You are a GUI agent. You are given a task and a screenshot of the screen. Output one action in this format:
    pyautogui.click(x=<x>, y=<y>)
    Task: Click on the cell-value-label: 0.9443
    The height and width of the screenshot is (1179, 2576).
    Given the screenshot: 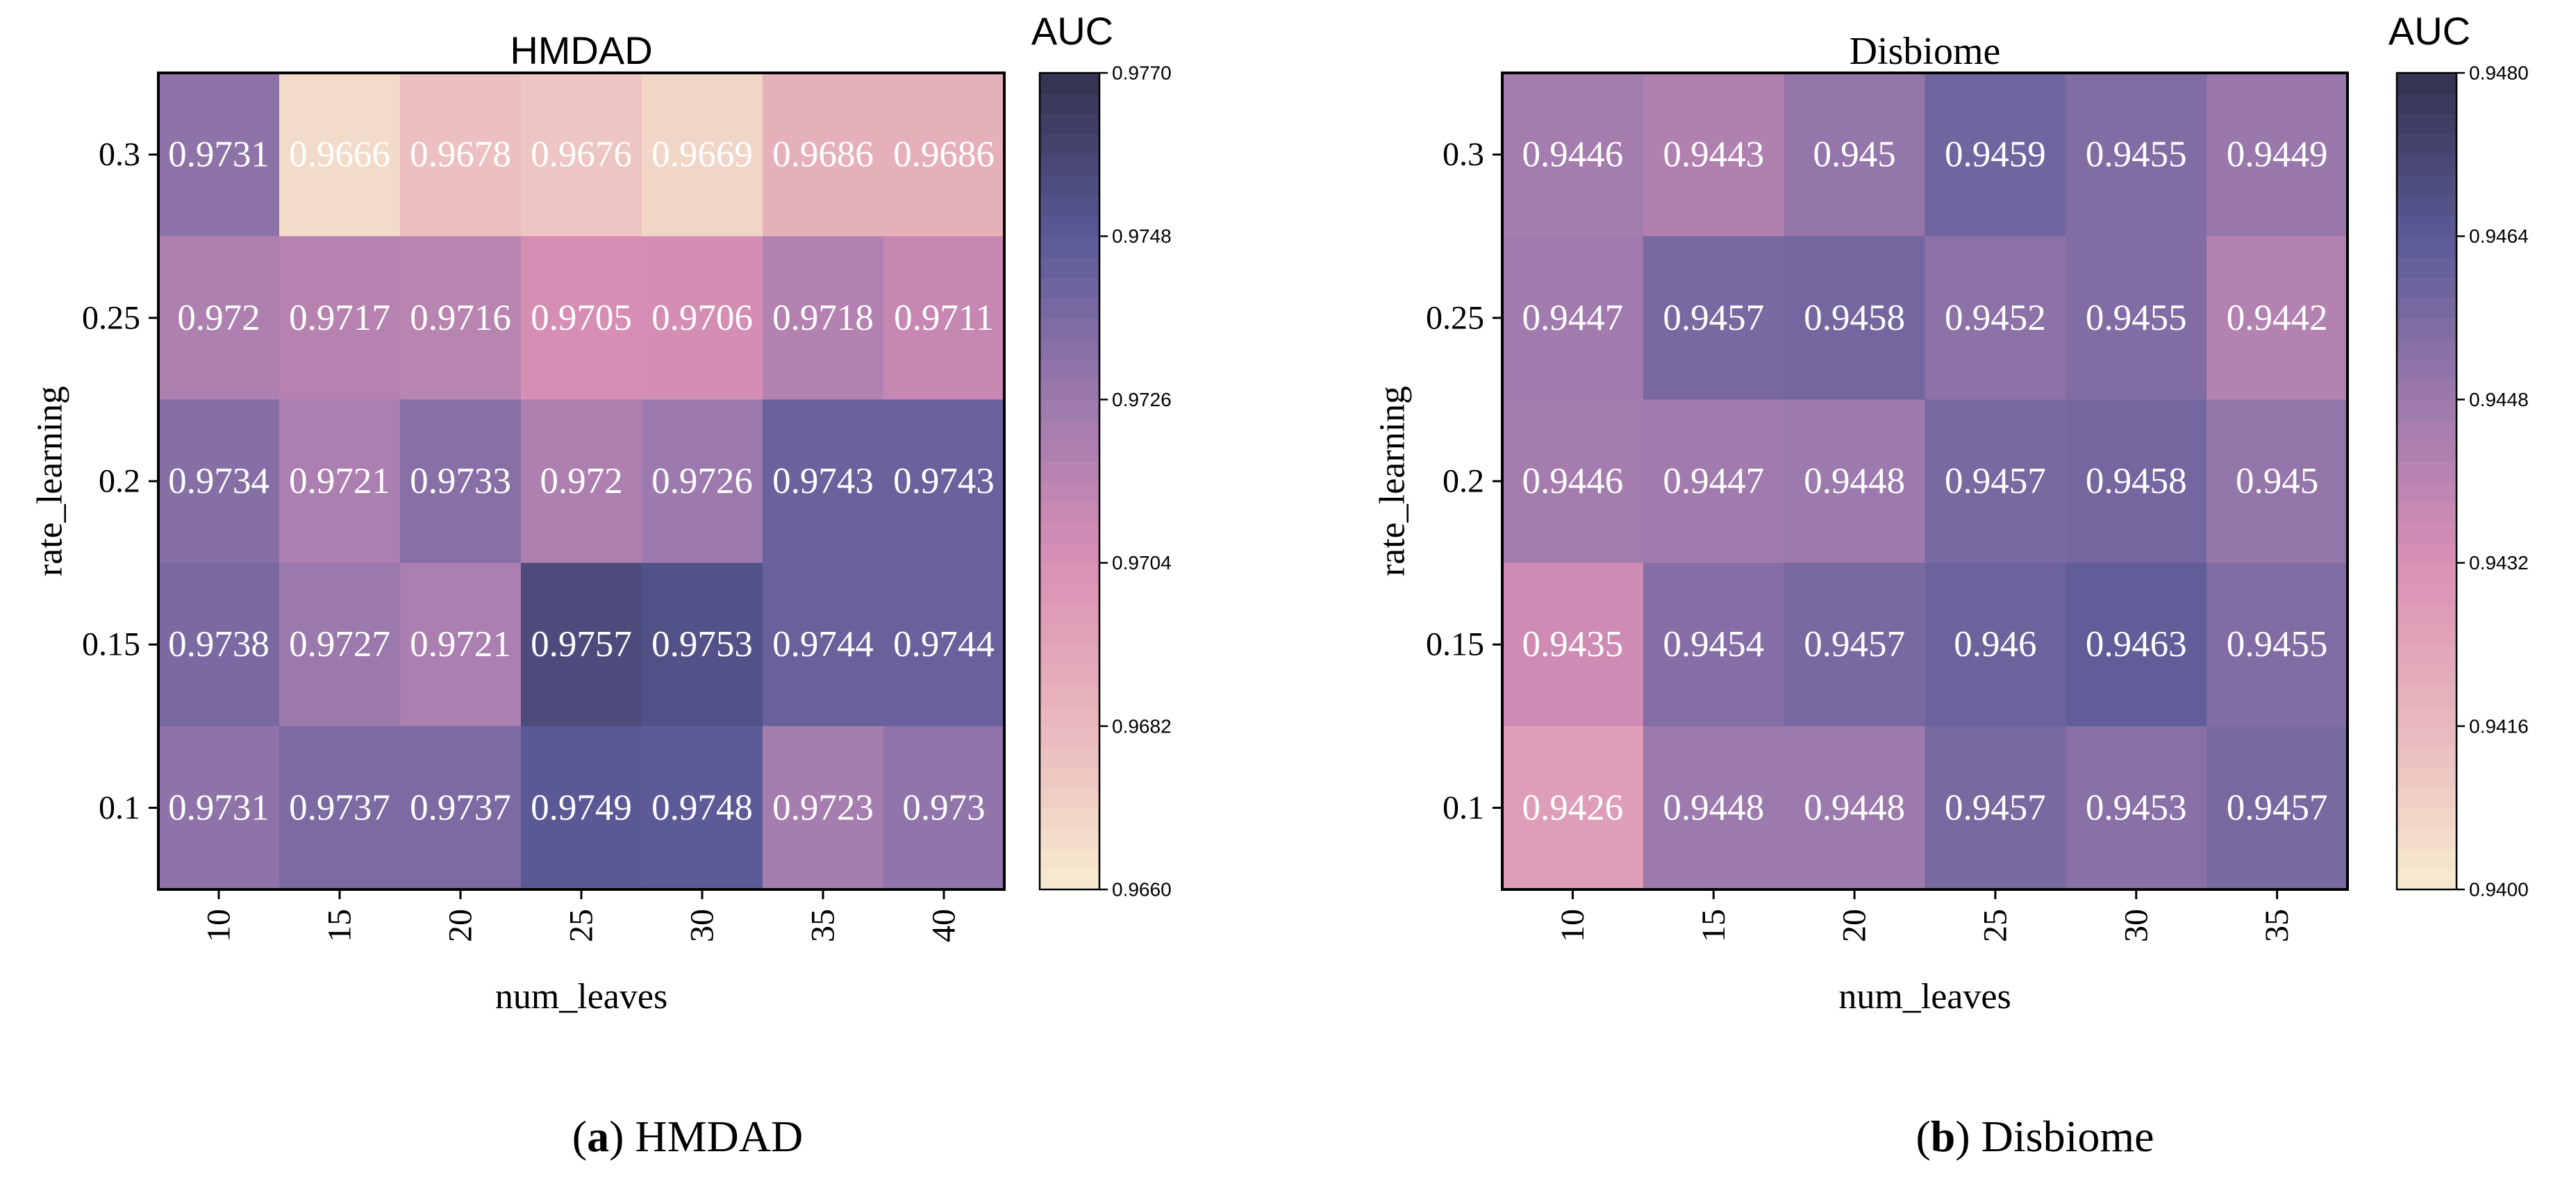 What is the action you would take?
    pyautogui.click(x=1713, y=155)
    